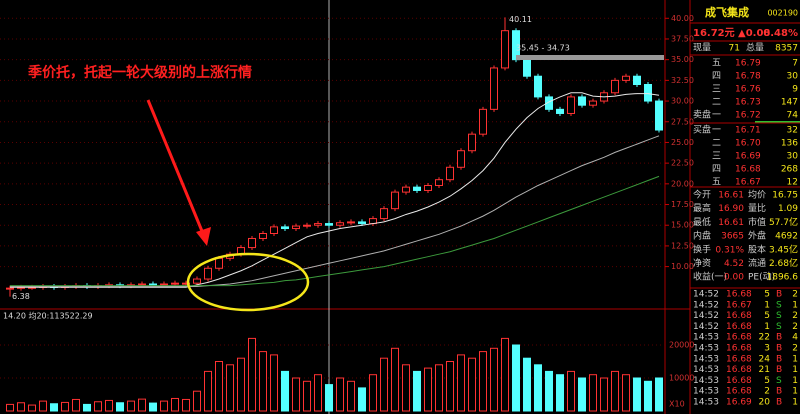 This screenshot has height=414, width=800. Describe the element at coordinates (520, 19) in the screenshot. I see `high-label: 40.11` at that location.